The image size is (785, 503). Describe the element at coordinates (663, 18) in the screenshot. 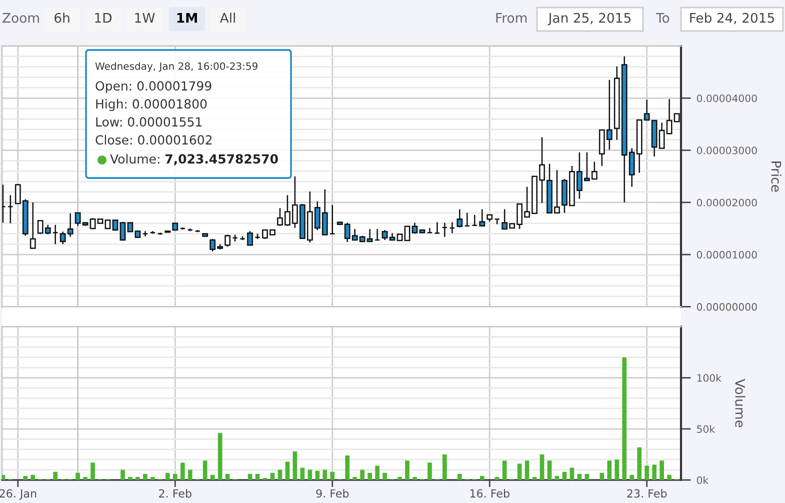

I see `text: To` at that location.